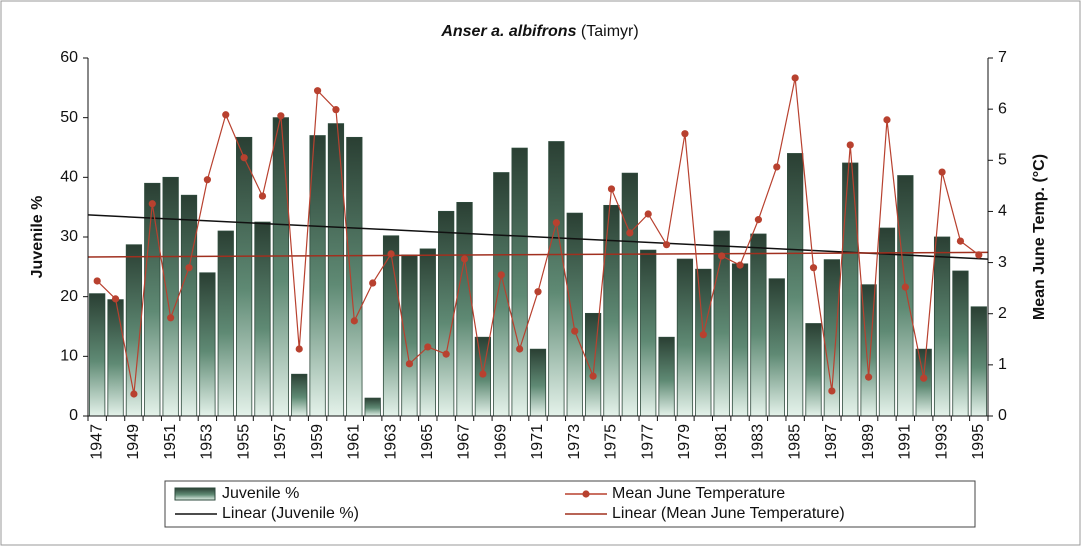 The width and height of the screenshot is (1081, 546). Describe the element at coordinates (1002, 415) in the screenshot. I see `y2-tick-label: 0` at that location.